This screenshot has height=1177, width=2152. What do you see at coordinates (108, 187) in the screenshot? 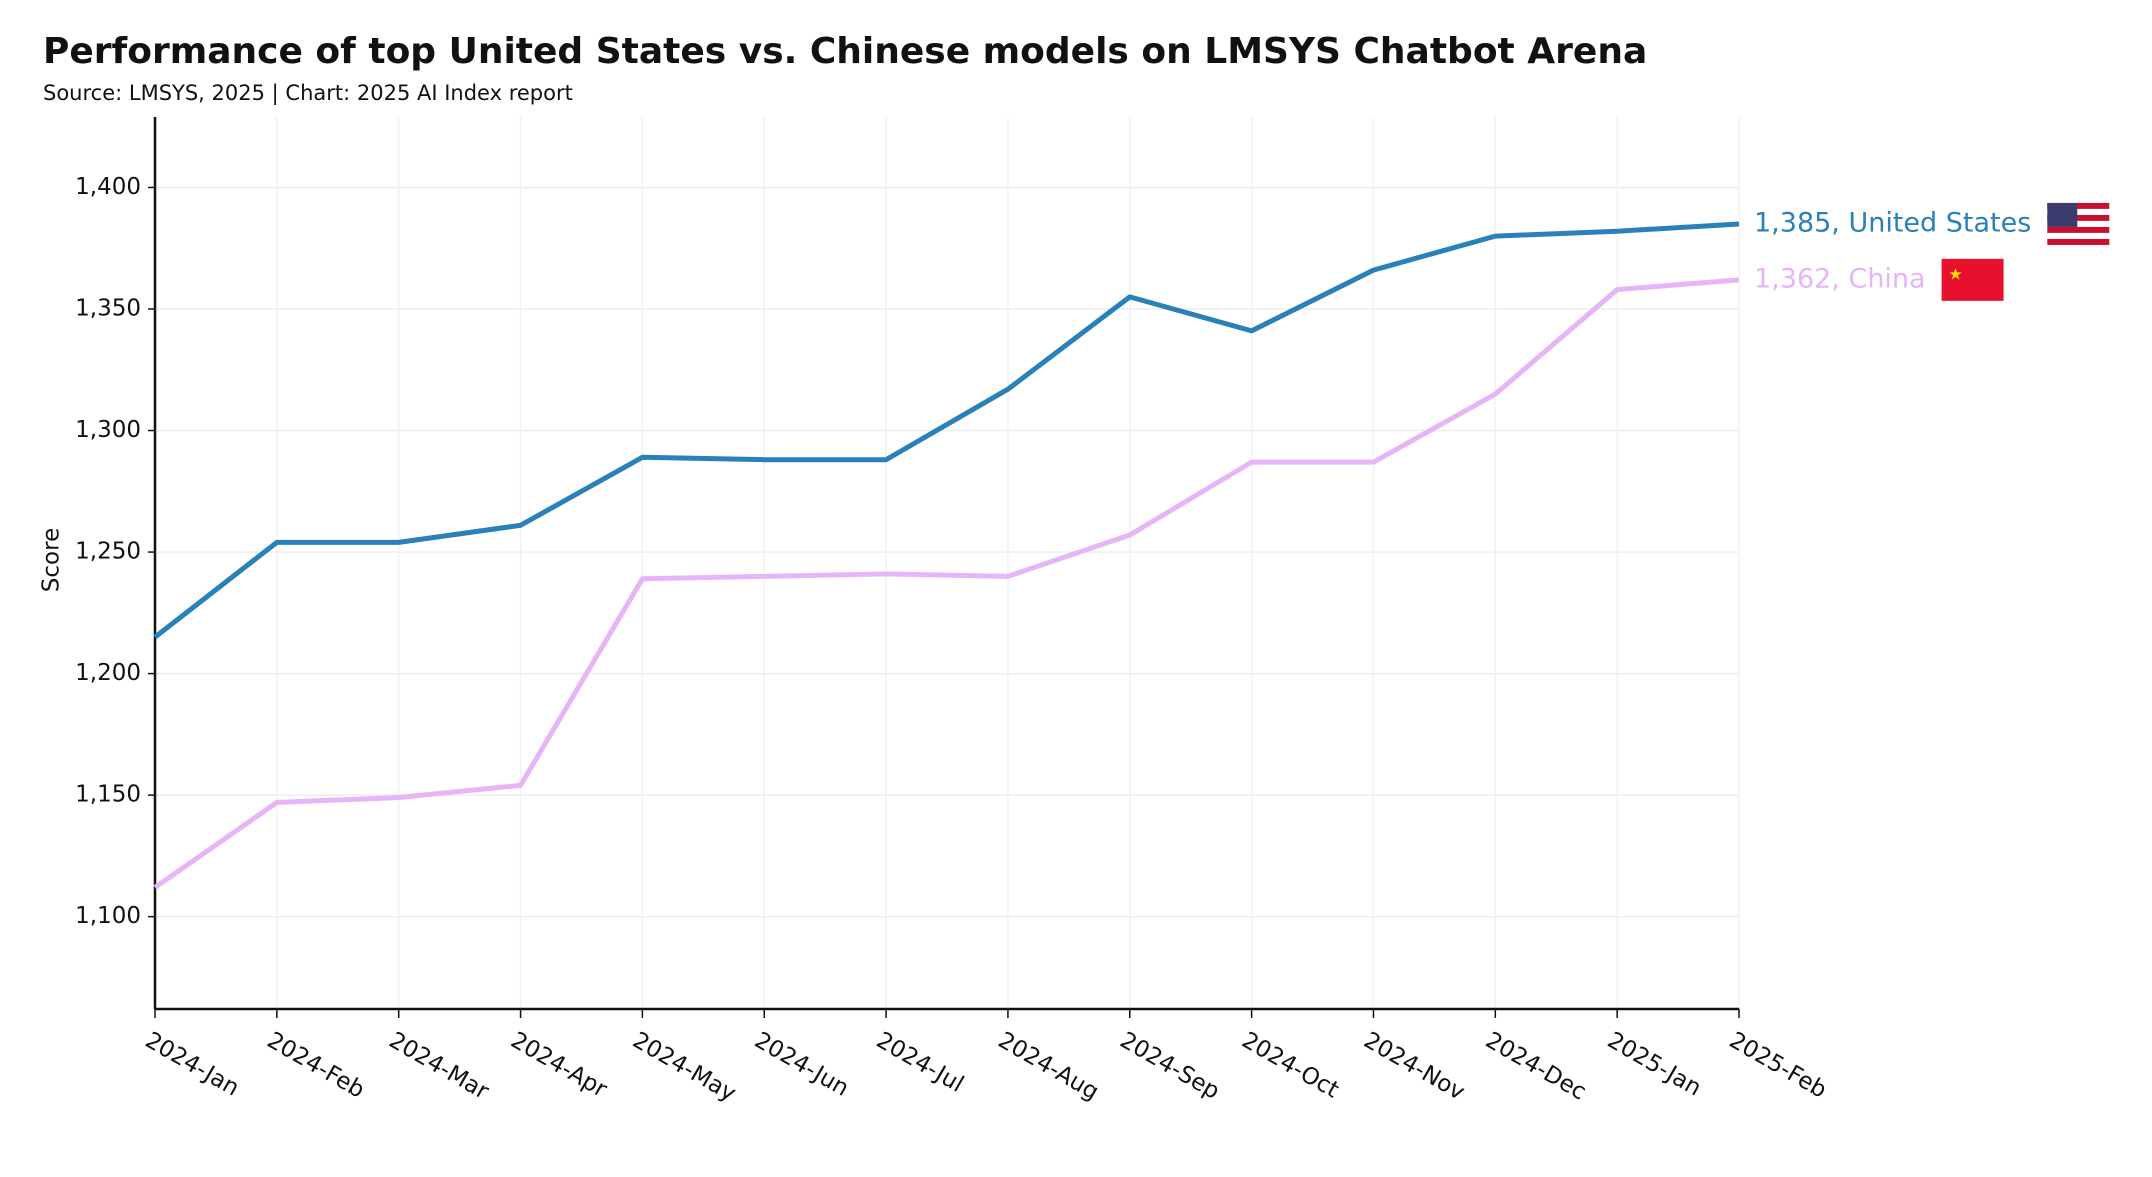
I see `y-tick-label: 1,400` at bounding box center [108, 187].